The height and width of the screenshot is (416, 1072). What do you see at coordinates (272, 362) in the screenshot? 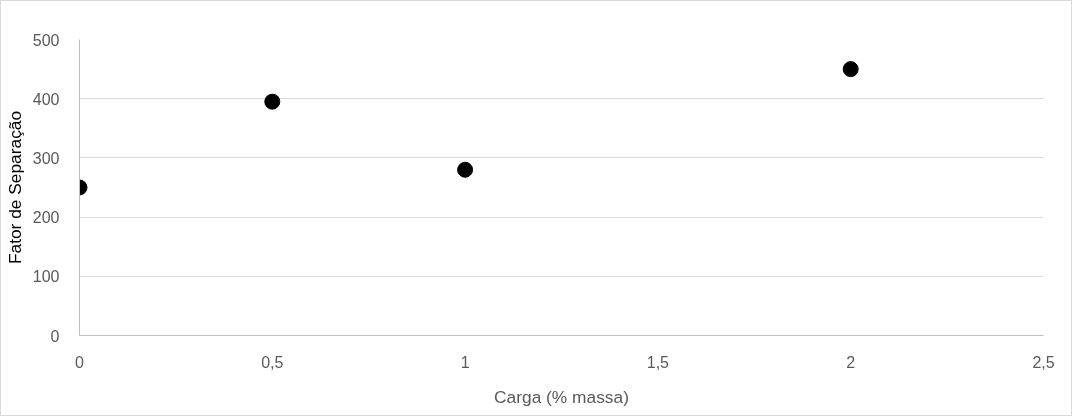
I see `x-tick-label: 0,5` at bounding box center [272, 362].